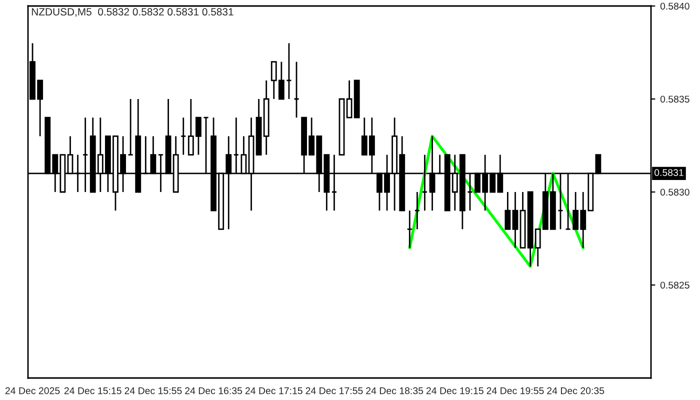 Image resolution: width=700 pixels, height=400 pixels. What do you see at coordinates (334, 390) in the screenshot?
I see `x-tick-label: 24 Dec 17:55` at bounding box center [334, 390].